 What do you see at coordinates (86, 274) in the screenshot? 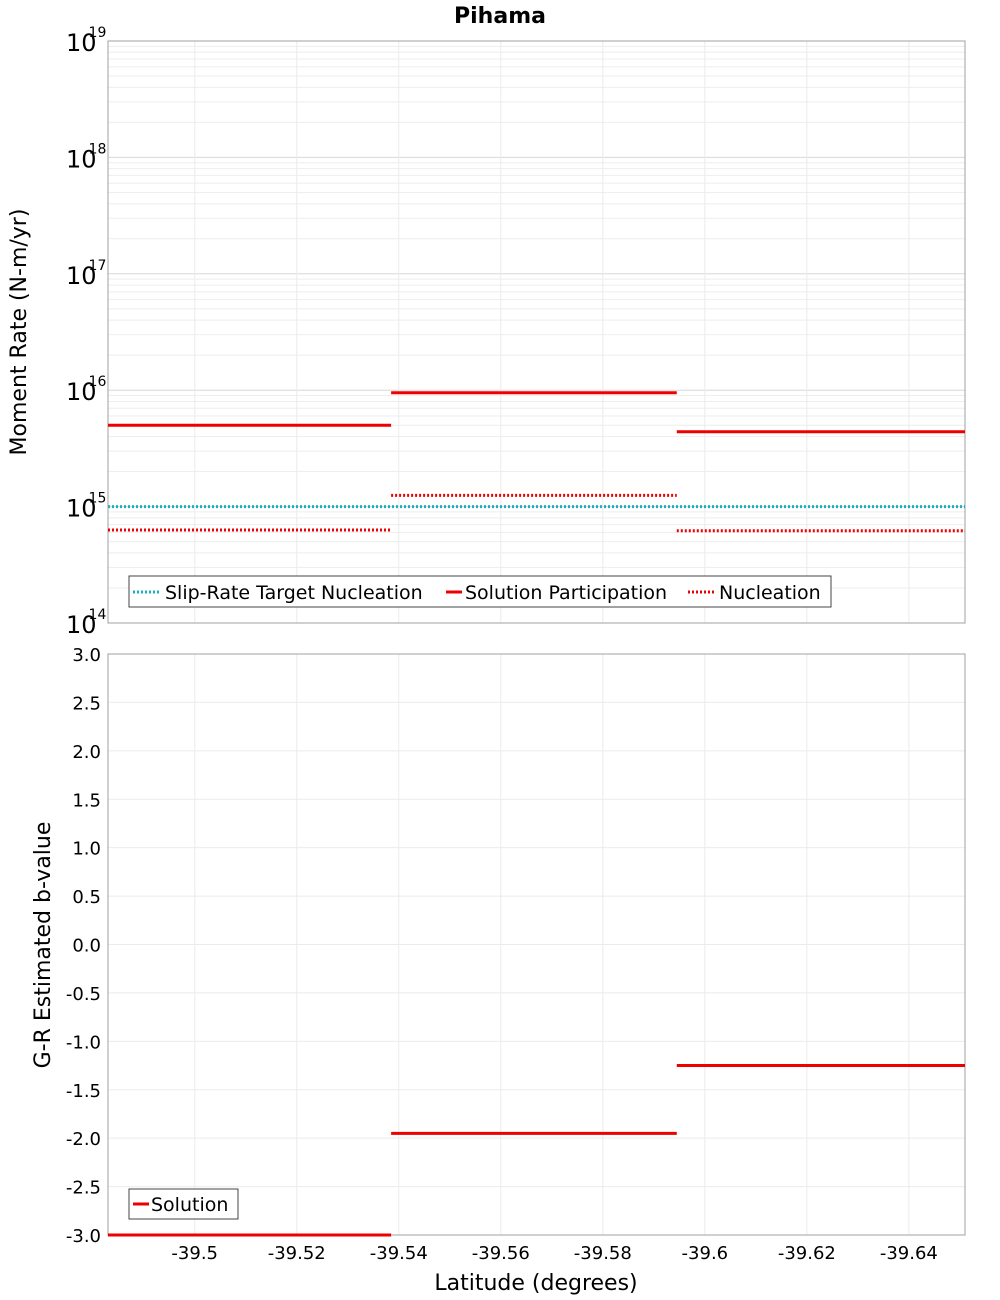
I see `top-y-tick-label: 1017` at bounding box center [86, 274].